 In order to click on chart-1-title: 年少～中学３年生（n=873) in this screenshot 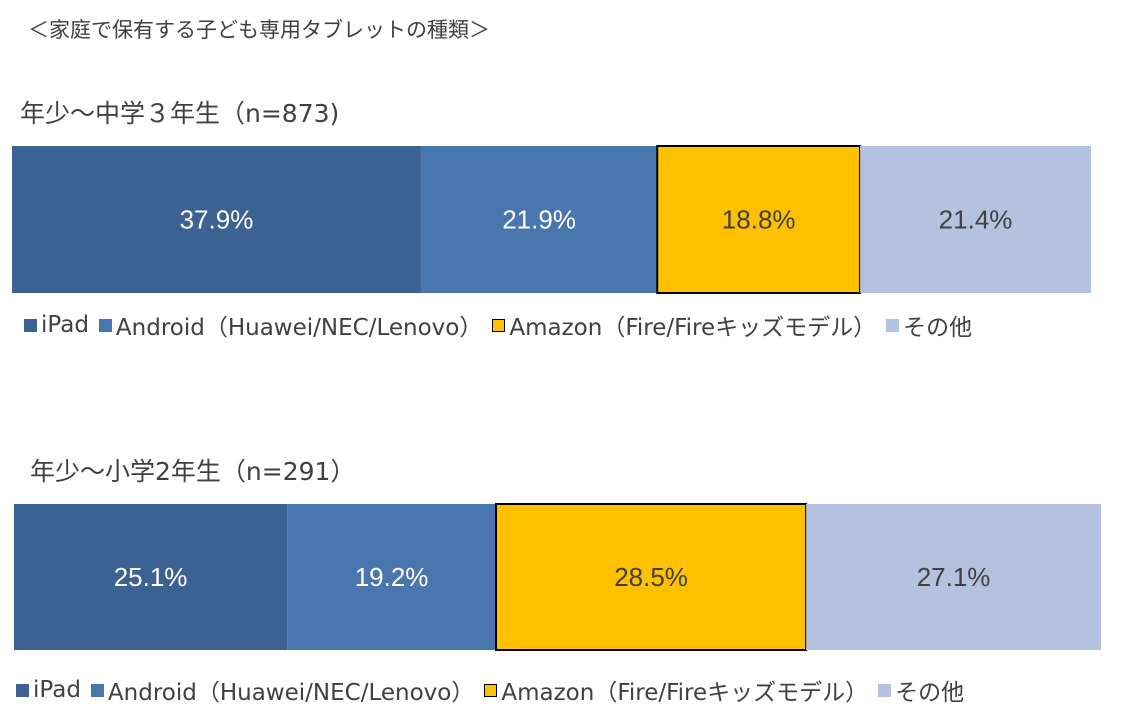, I will do `click(180, 113)`.